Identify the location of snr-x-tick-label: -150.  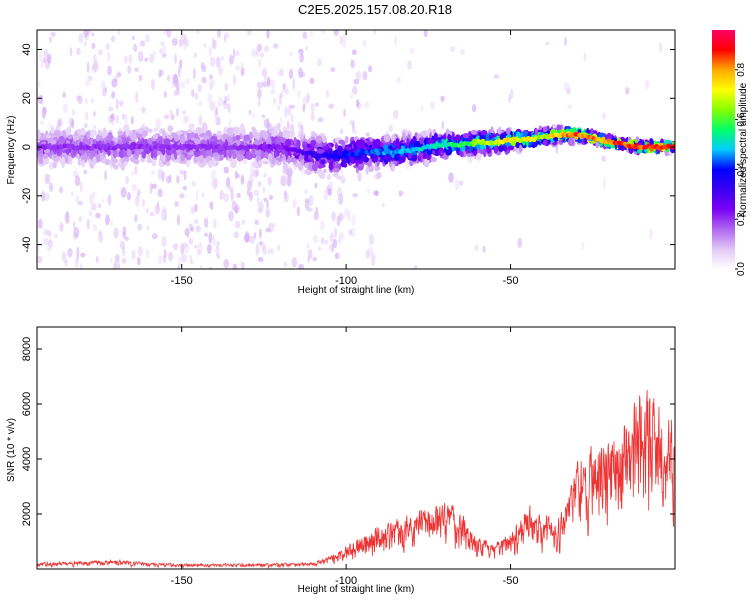
(182, 581).